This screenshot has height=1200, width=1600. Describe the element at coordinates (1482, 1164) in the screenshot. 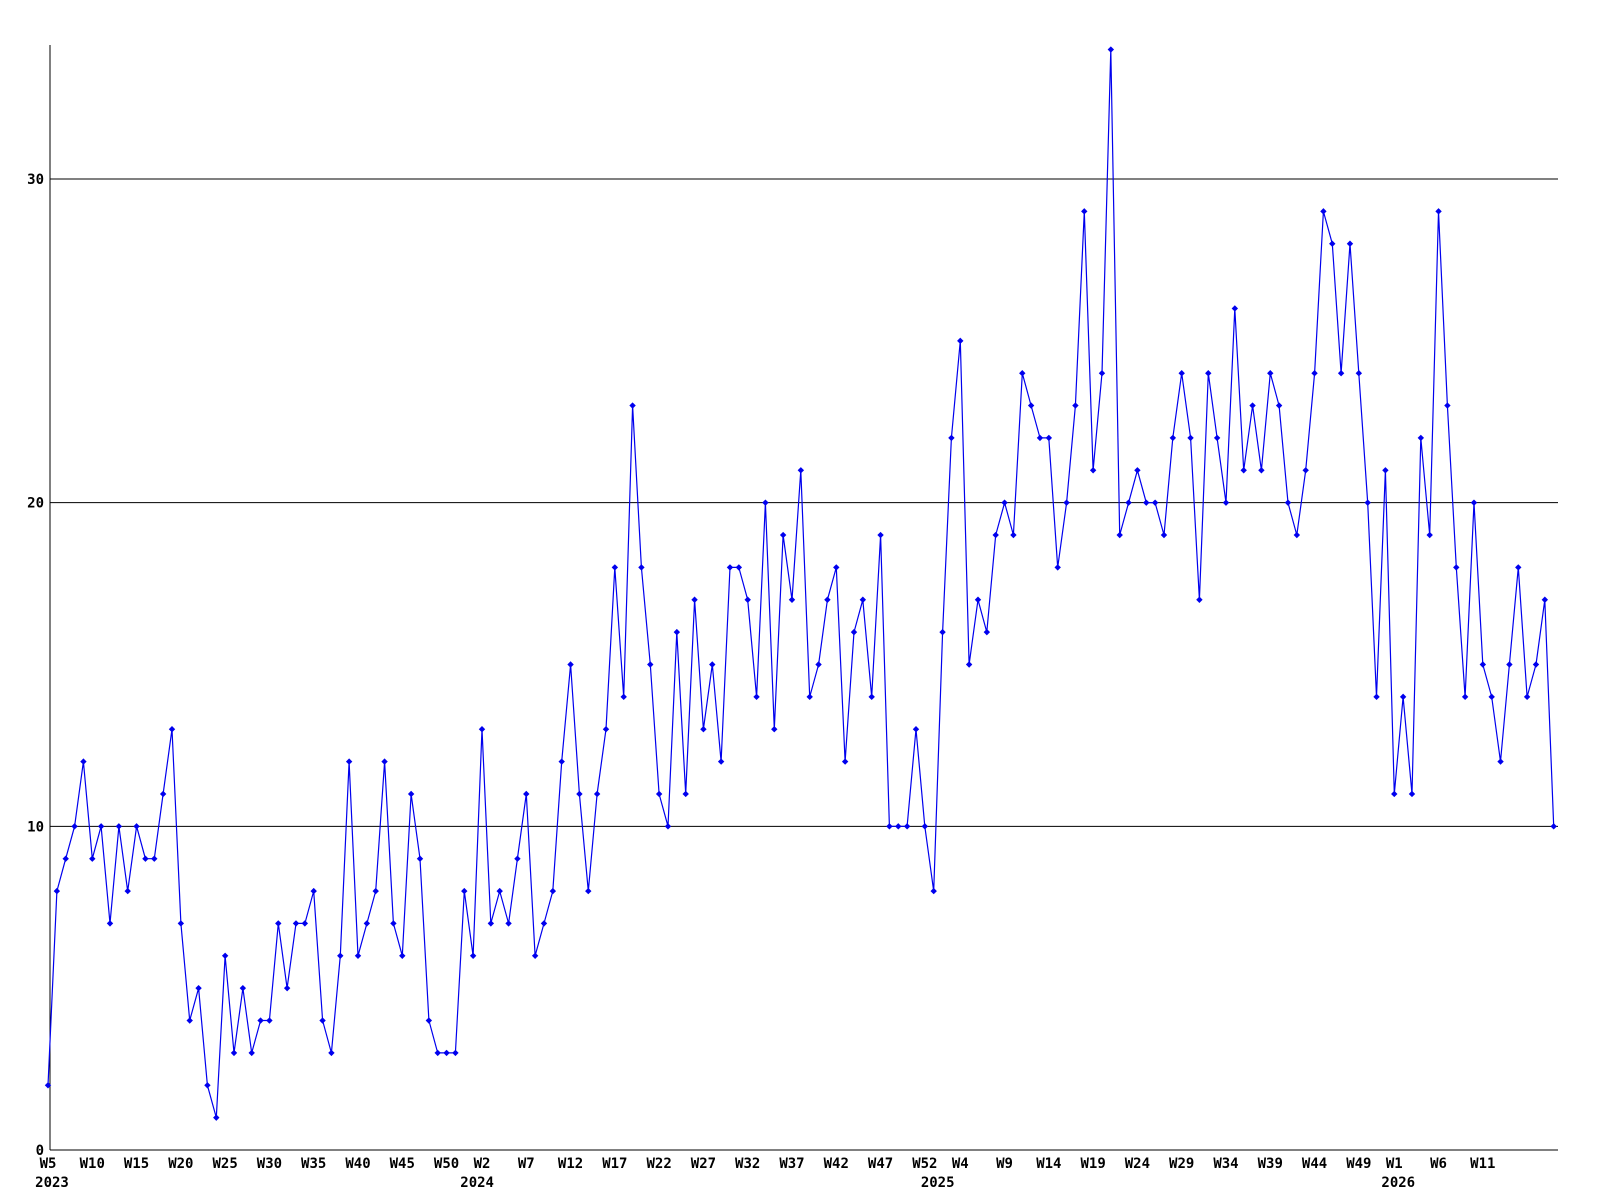

I see `x-tick-label-W11: W11` at that location.